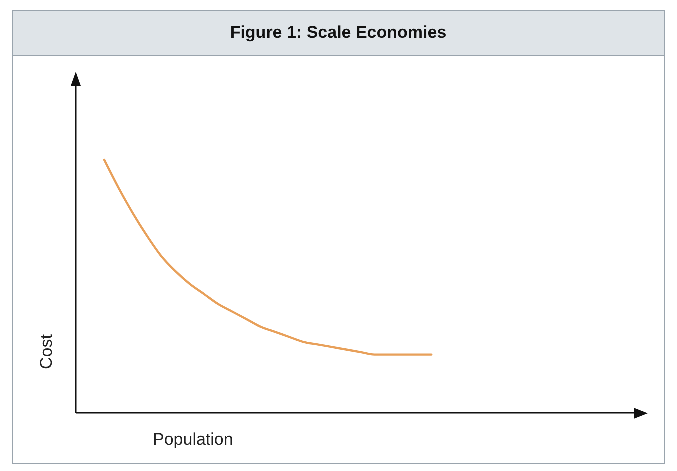 Image resolution: width=677 pixels, height=471 pixels. Describe the element at coordinates (47, 352) in the screenshot. I see `y-axis-title: Cost` at that location.